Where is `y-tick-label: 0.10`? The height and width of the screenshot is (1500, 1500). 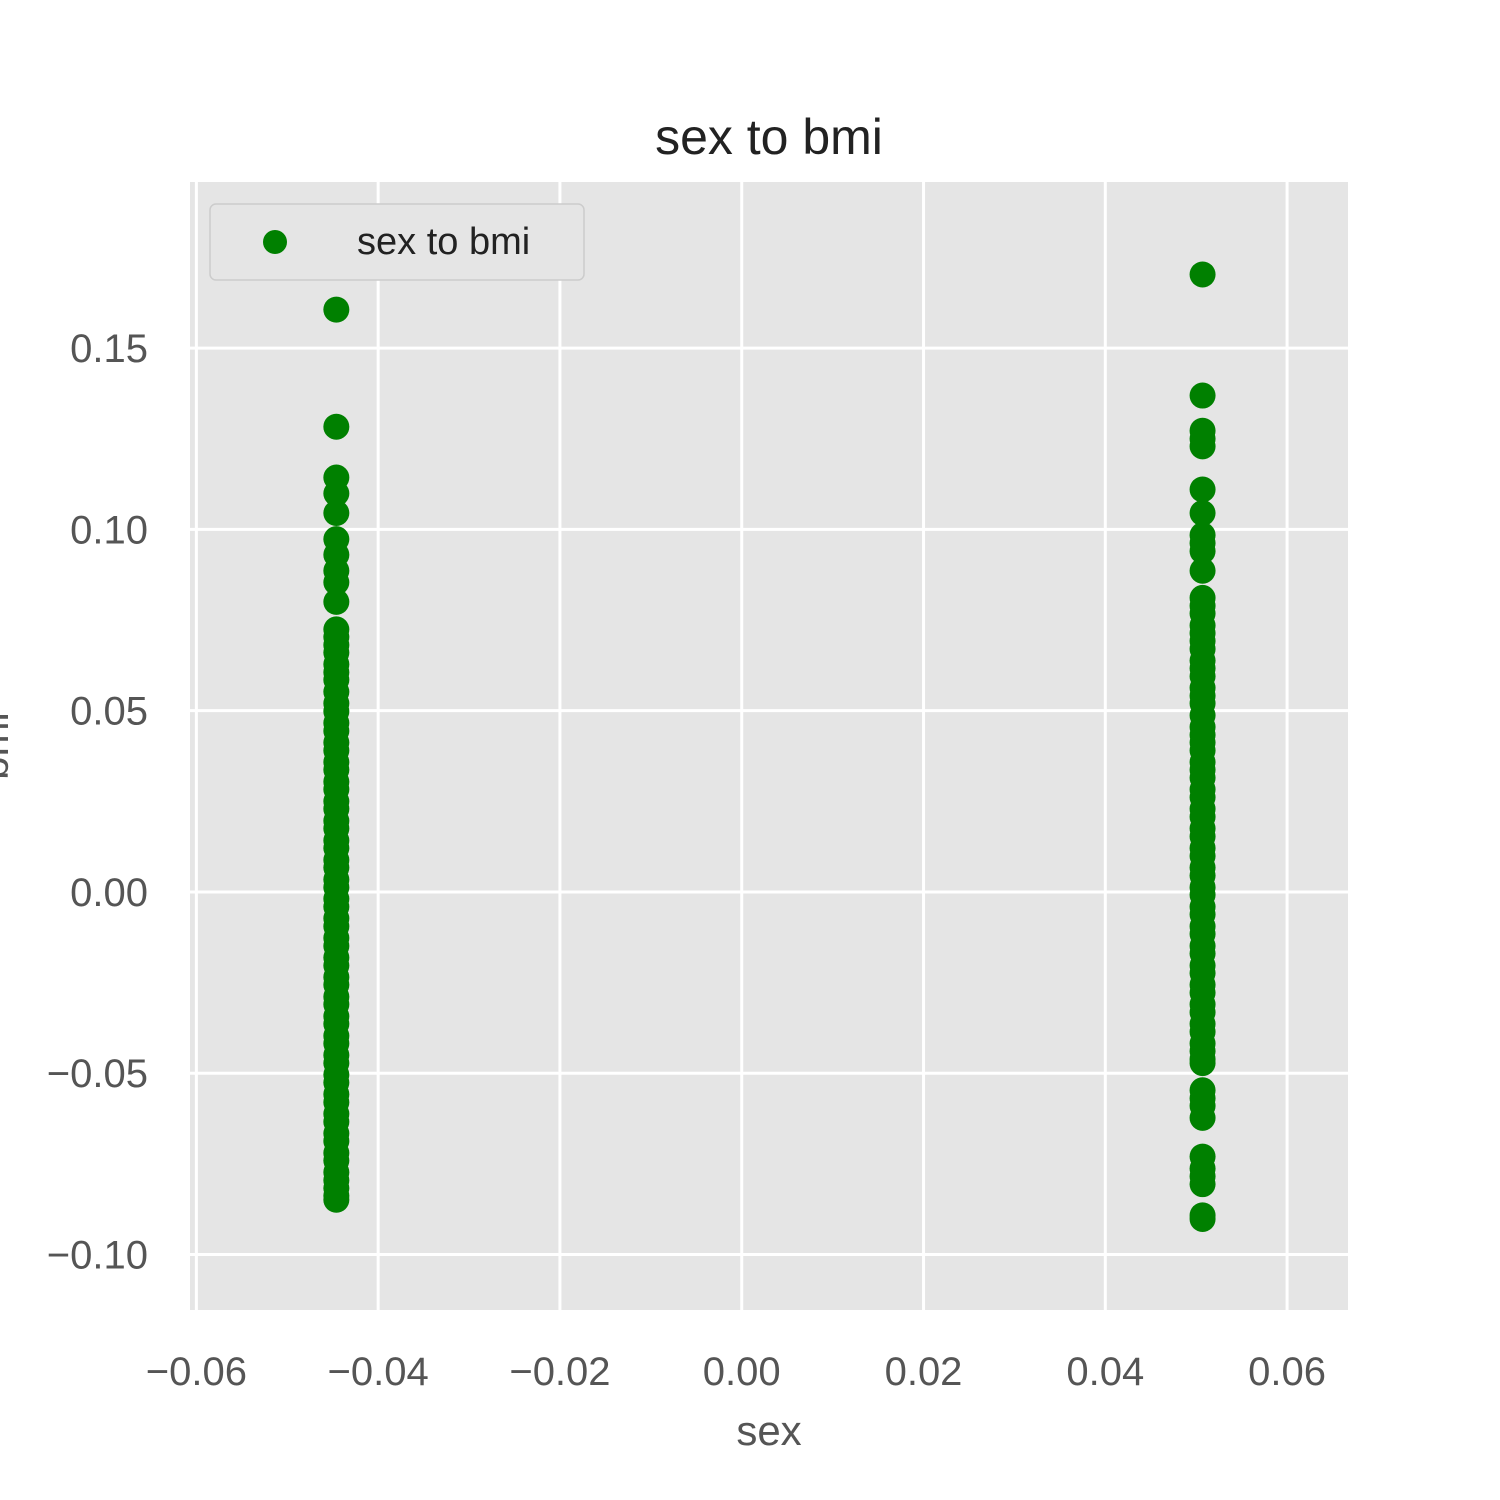 y-tick-label: 0.10 is located at coordinates (109, 530).